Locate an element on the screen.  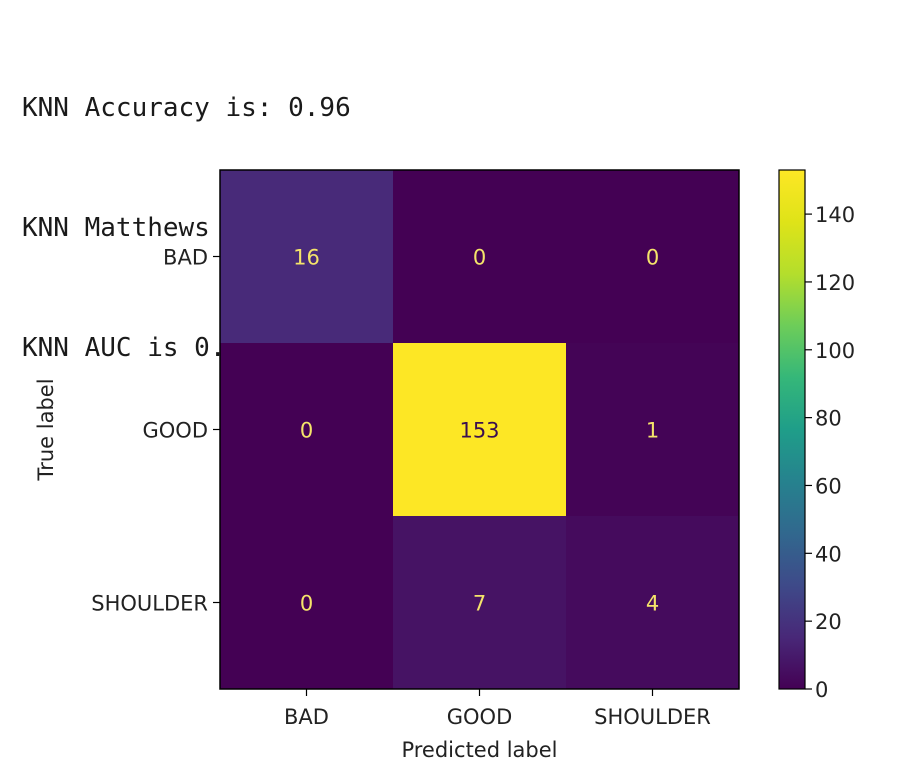
cell-value-label: 1 is located at coordinates (652, 431).